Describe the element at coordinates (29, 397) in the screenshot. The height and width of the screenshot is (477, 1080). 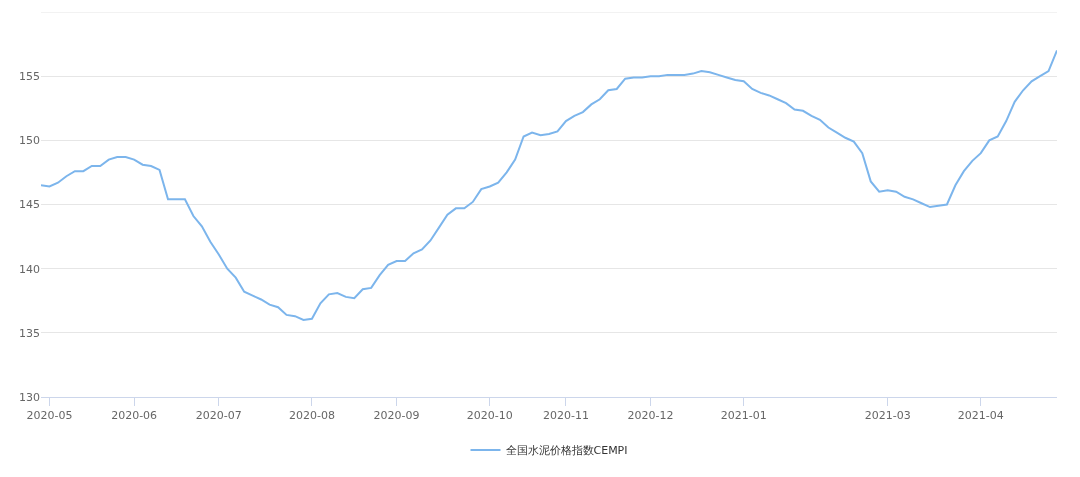
I see `y-tick-label: 130` at that location.